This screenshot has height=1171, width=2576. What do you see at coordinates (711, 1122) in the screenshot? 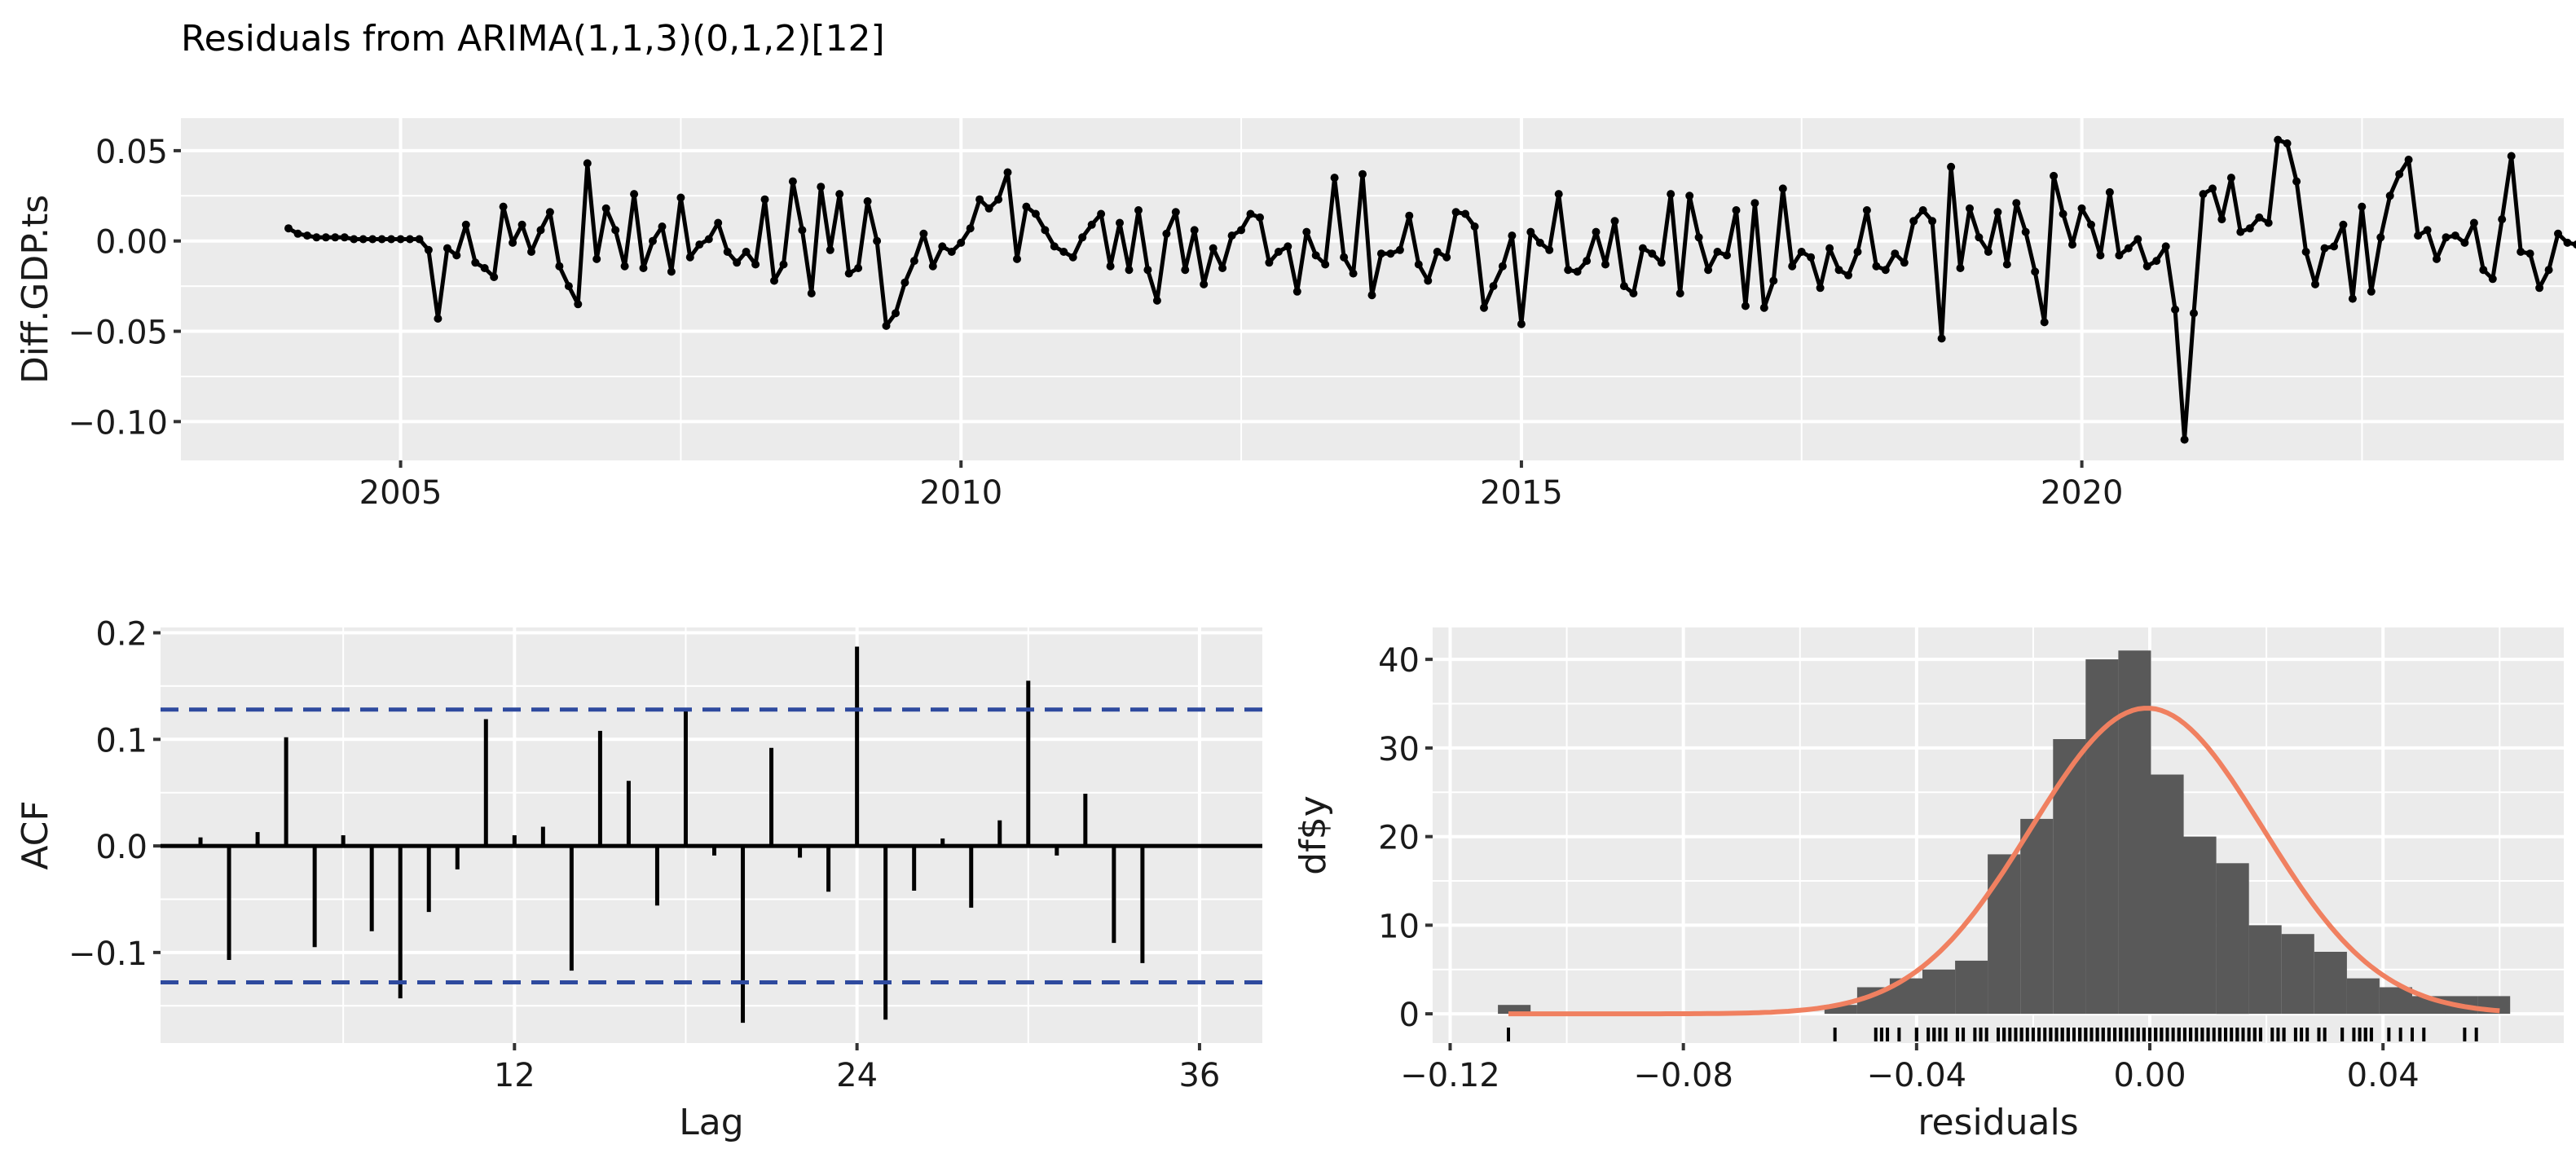
I see `x-axis-label: Lag` at bounding box center [711, 1122].